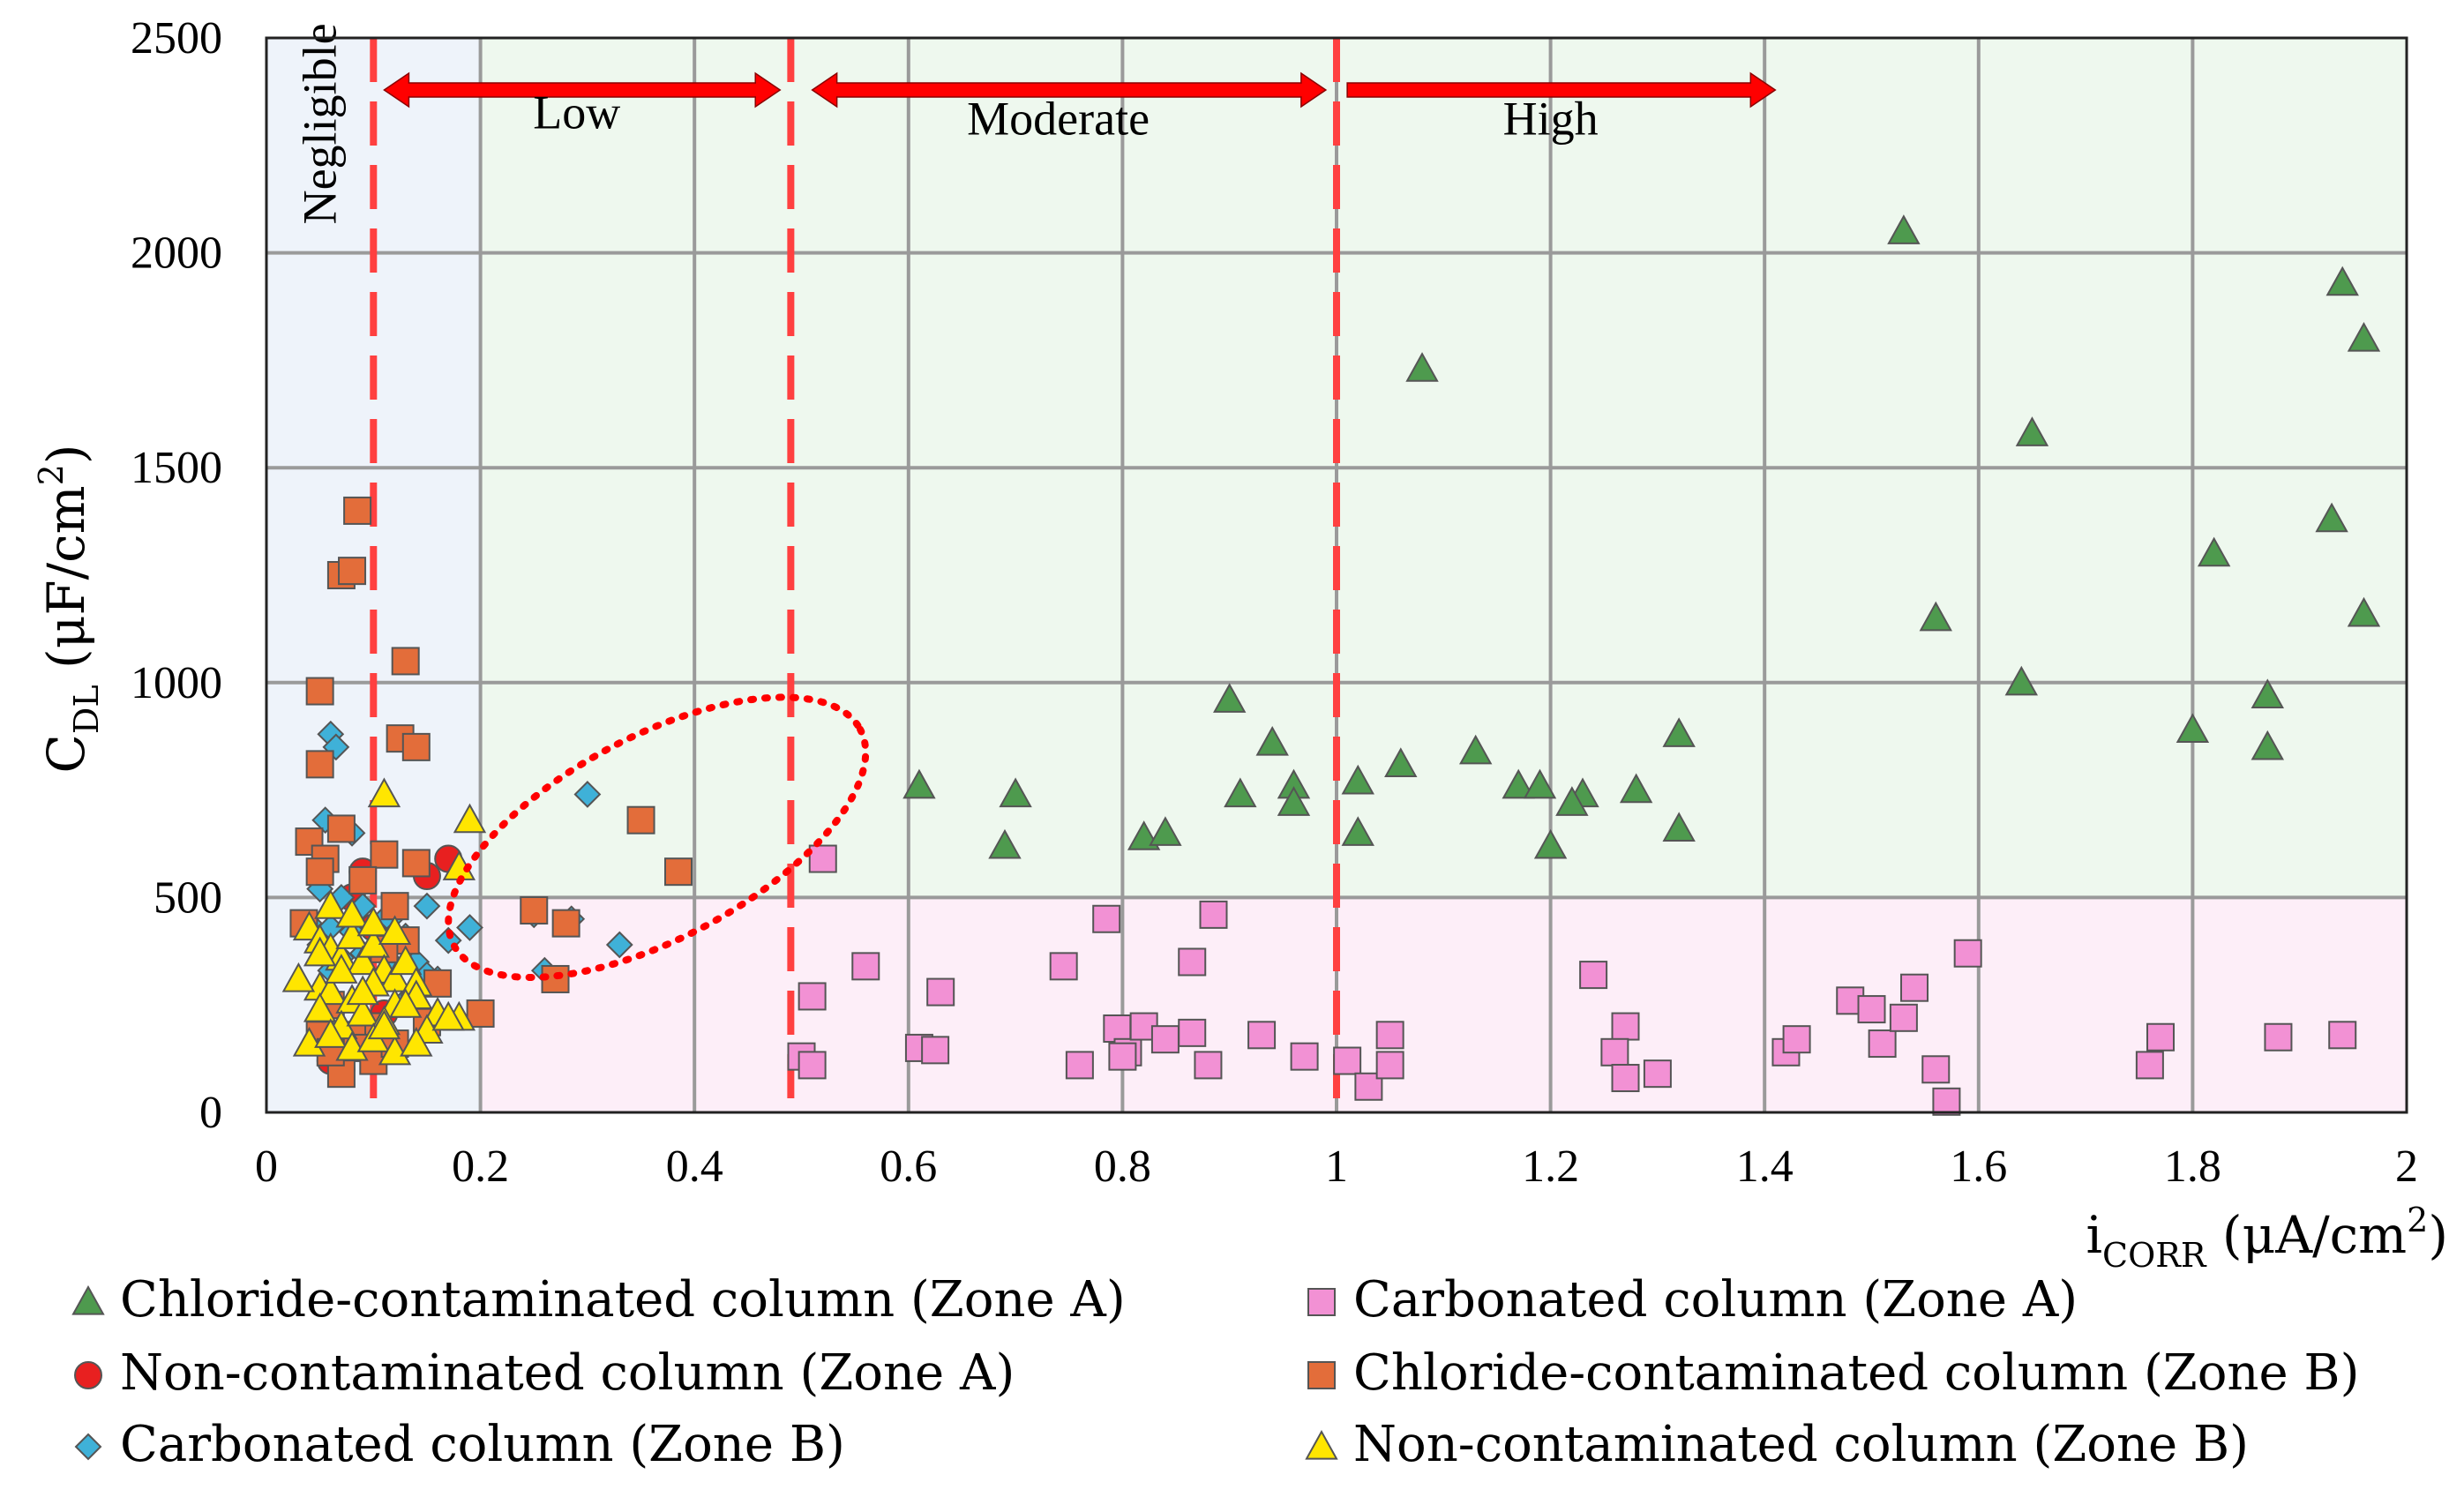 The width and height of the screenshot is (2464, 1512). Describe the element at coordinates (88, 1299) in the screenshot. I see `legend-marker-chloride-contaminated-column-zone-a` at that location.